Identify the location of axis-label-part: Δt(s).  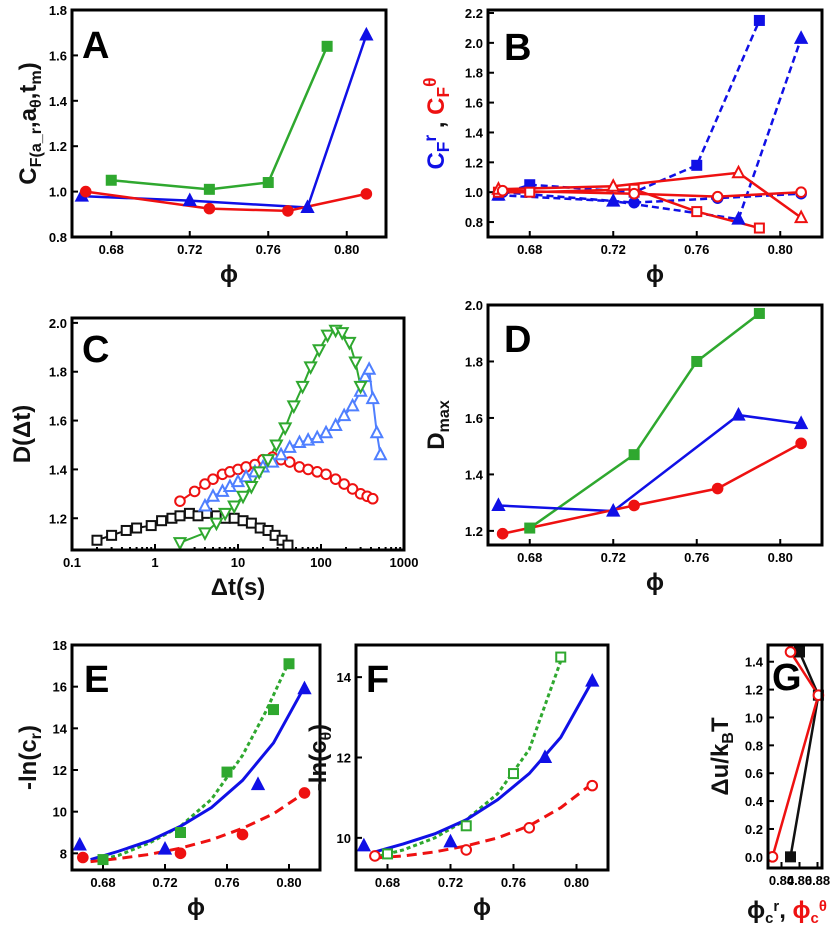
(238, 587).